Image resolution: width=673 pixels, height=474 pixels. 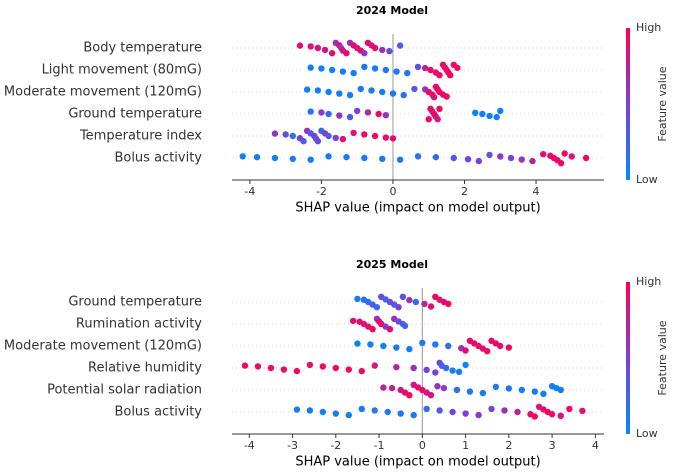 I want to click on x-tick-label: 2, so click(x=508, y=445).